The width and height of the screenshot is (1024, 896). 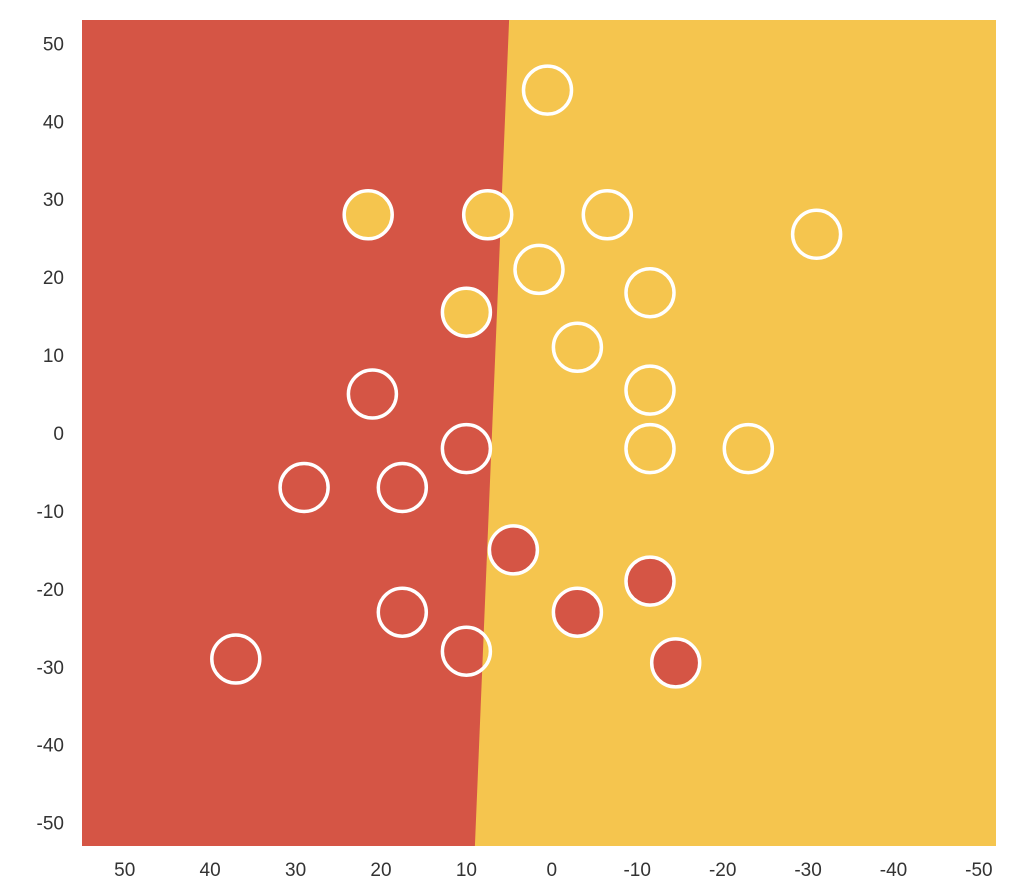 What do you see at coordinates (50, 668) in the screenshot?
I see `y-tick-label: -30` at bounding box center [50, 668].